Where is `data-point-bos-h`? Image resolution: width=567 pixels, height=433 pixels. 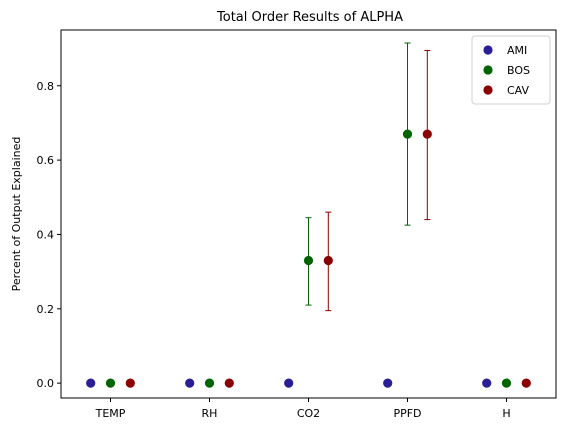 data-point-bos-h is located at coordinates (506, 383).